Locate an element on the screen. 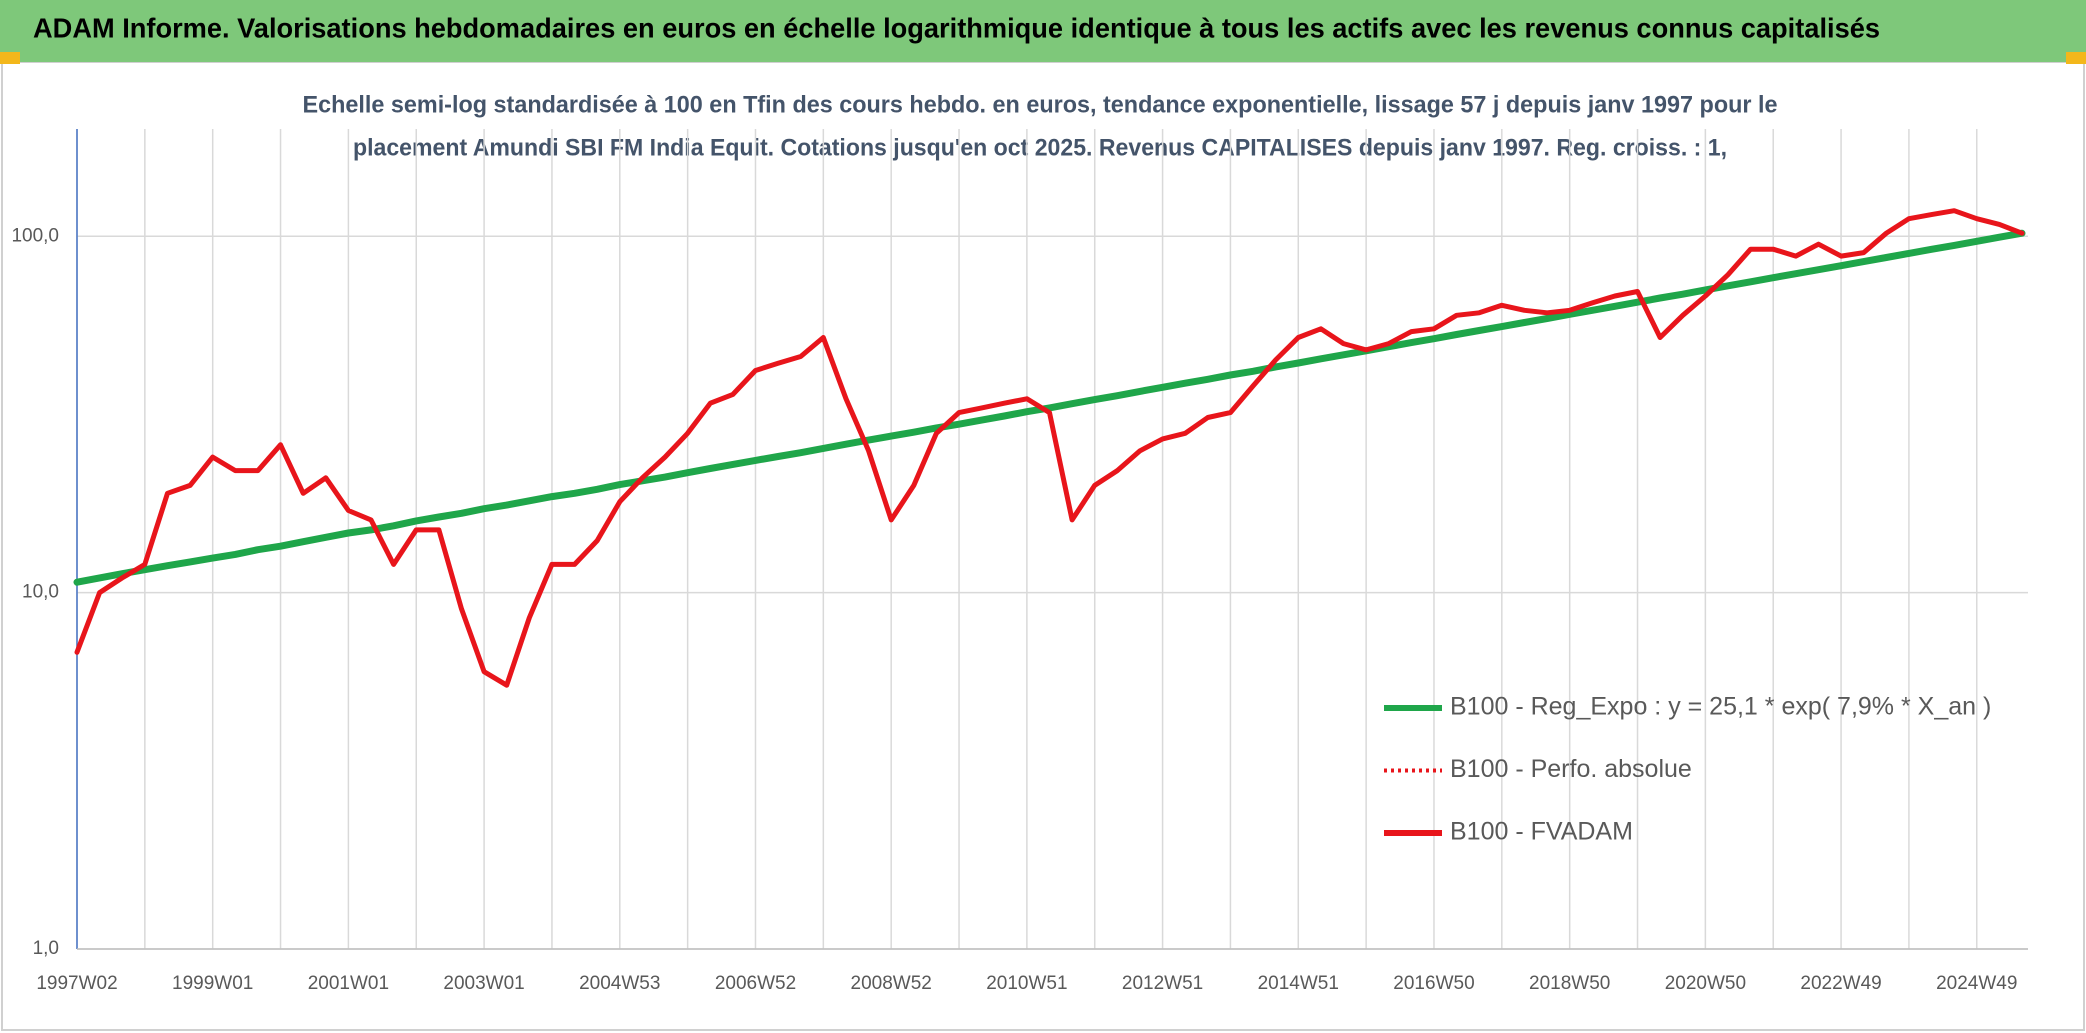 The width and height of the screenshot is (2086, 1033). x-tick-label: 2006W52 is located at coordinates (755, 983).